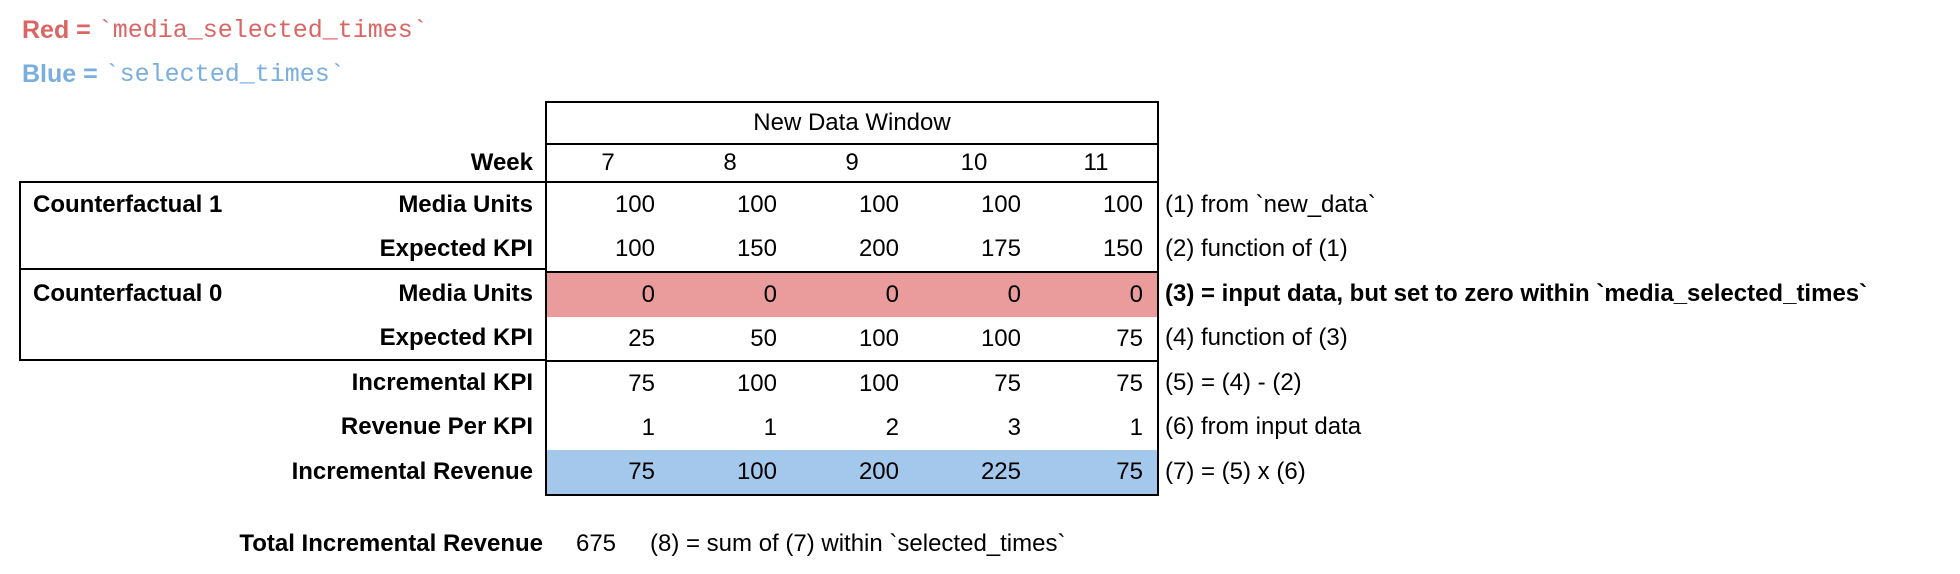  What do you see at coordinates (60, 29) in the screenshot?
I see `legend-red-label: Red =` at bounding box center [60, 29].